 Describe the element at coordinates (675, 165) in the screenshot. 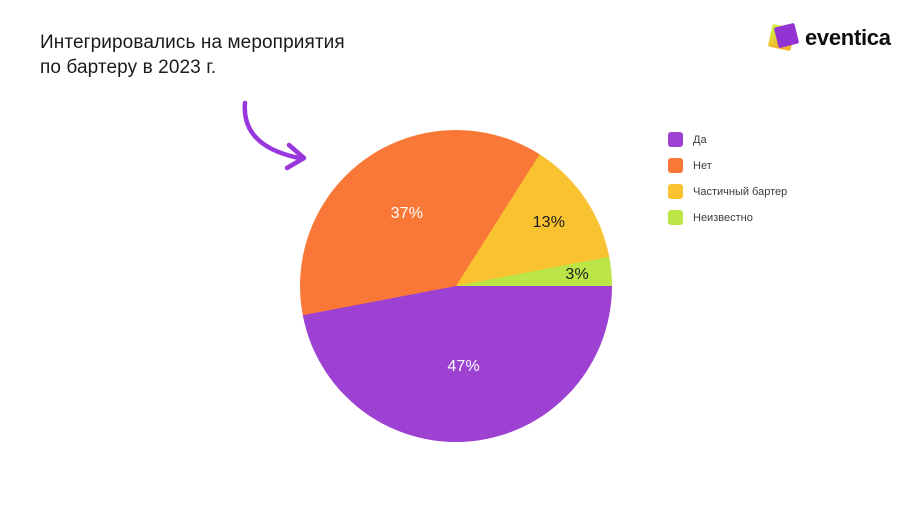

I see `legend-swatch-net` at that location.